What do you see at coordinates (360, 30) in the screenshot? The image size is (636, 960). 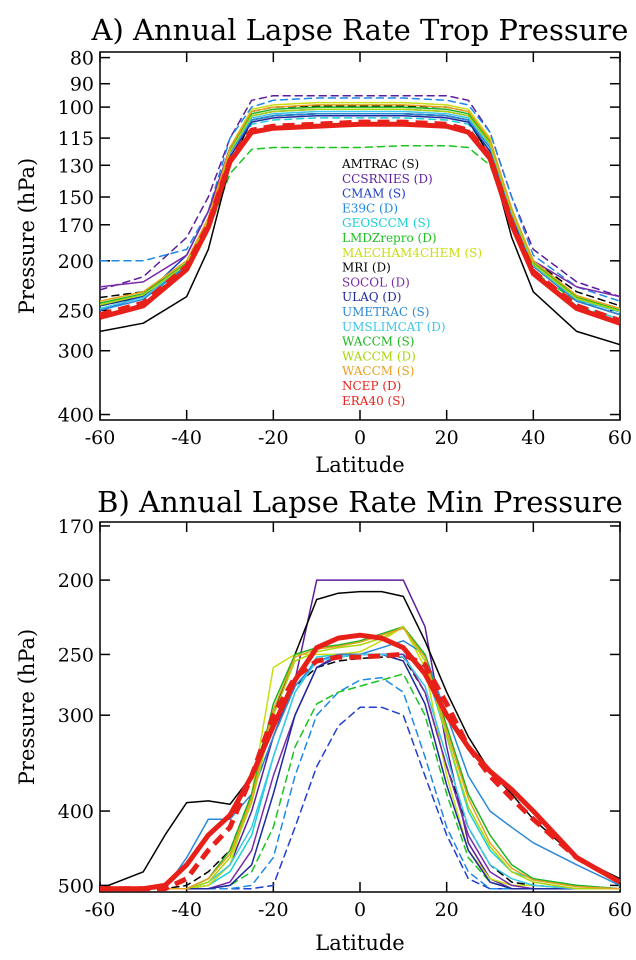 I see `panel-a-title: A) Annual Lapse Rate Trop Pressure` at bounding box center [360, 30].